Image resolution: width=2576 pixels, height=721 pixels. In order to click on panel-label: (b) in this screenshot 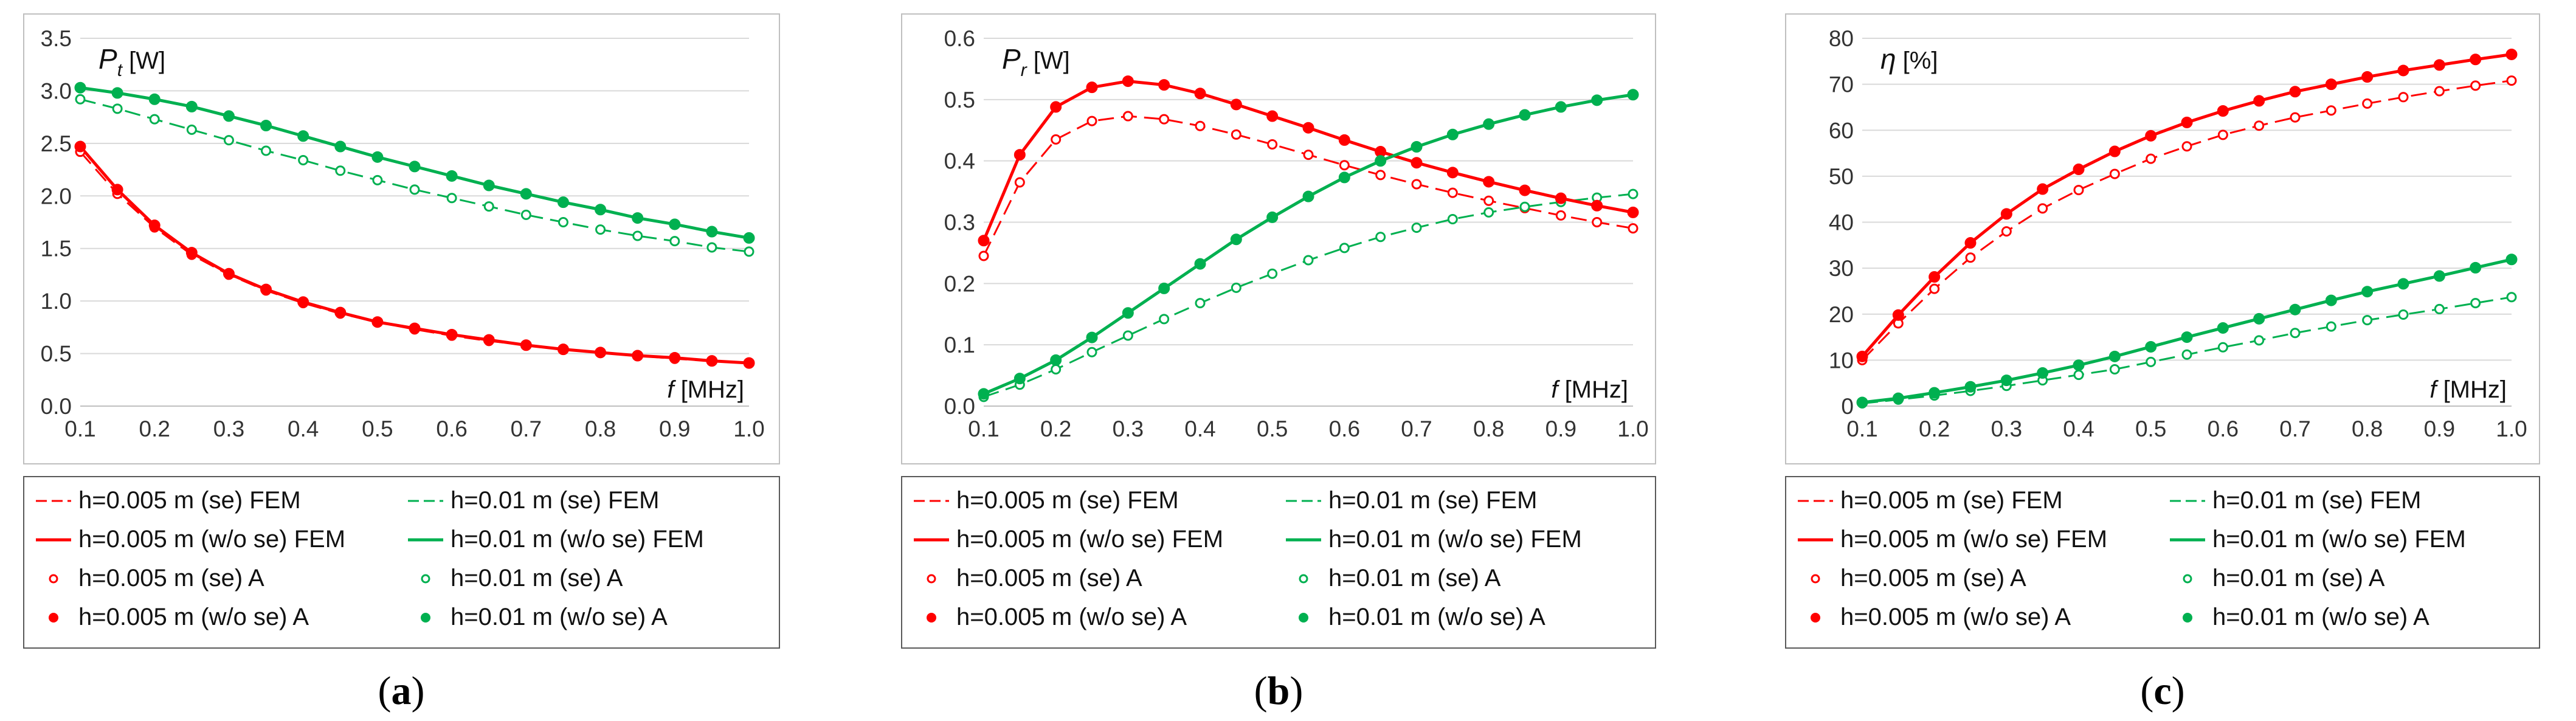, I will do `click(1279, 691)`.